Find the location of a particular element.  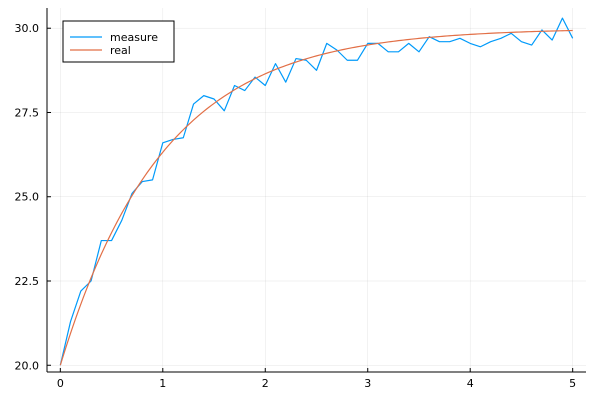

x-tick-label: 4 is located at coordinates (470, 383).